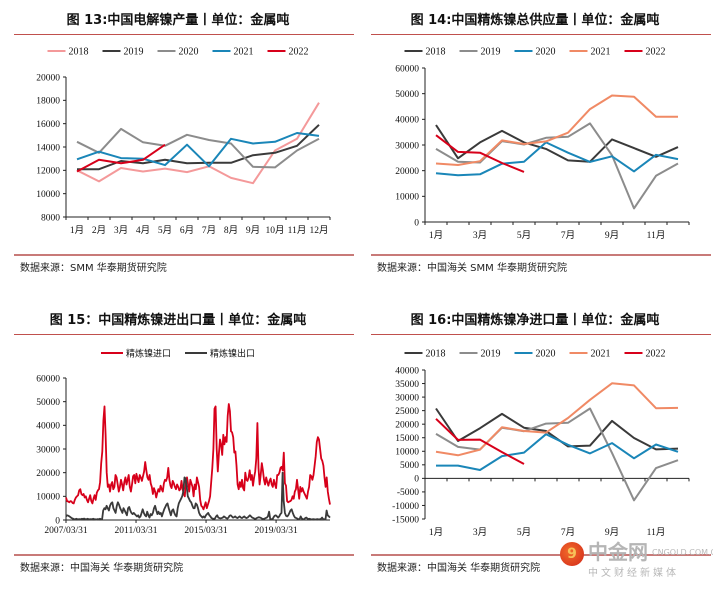 The height and width of the screenshot is (592, 713). Describe the element at coordinates (408, 493) in the screenshot. I see `y-tick-label: -5000` at that location.